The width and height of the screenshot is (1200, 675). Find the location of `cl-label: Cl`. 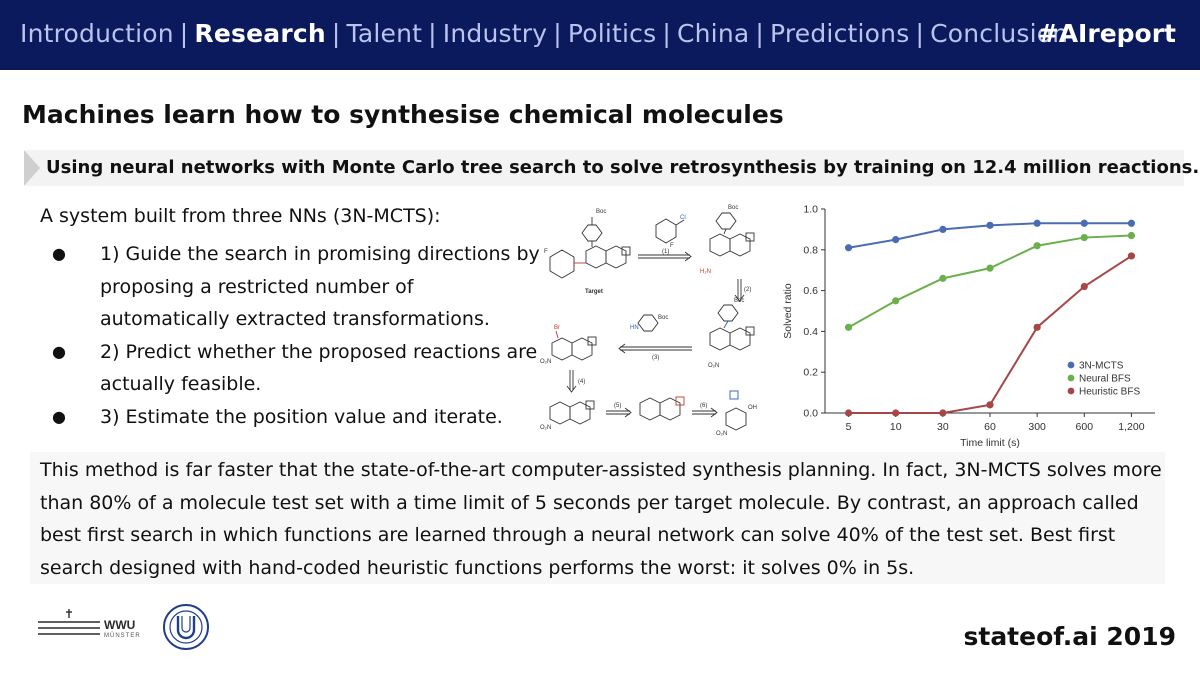

cl-label: Cl is located at coordinates (683, 218).